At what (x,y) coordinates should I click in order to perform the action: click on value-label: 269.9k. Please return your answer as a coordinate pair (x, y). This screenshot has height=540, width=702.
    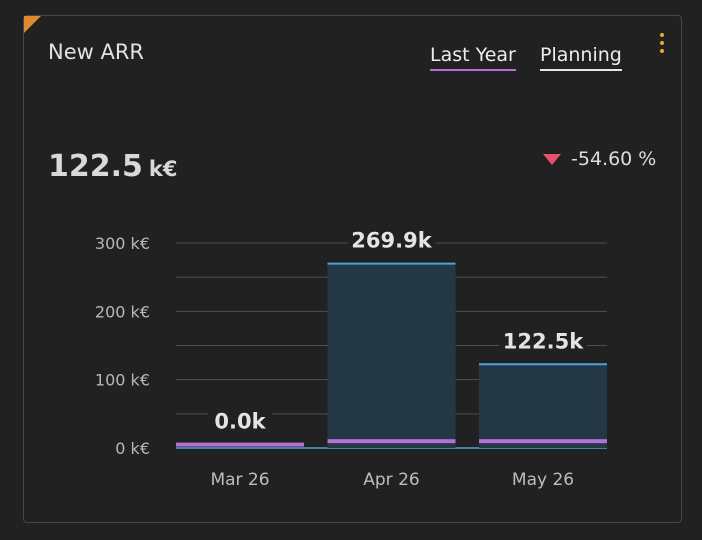
    Looking at the image, I should click on (391, 241).